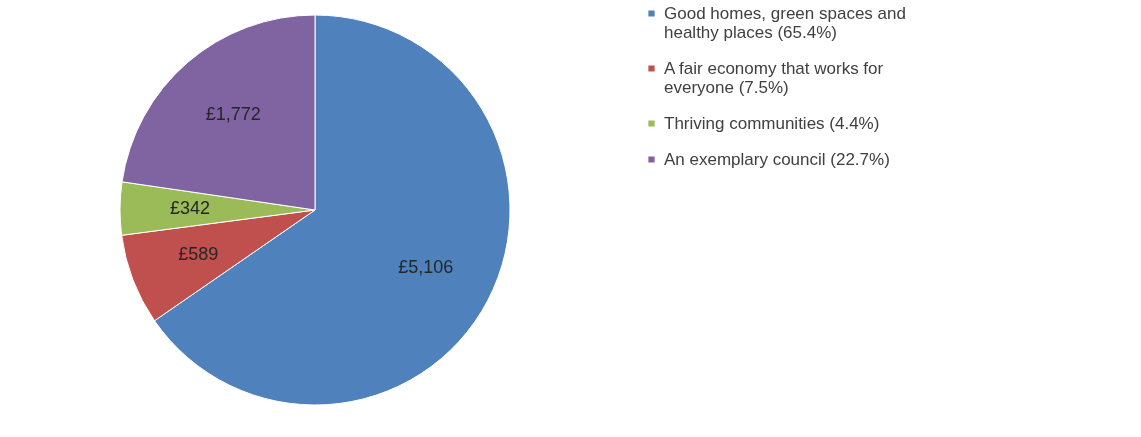 The image size is (1141, 437). Describe the element at coordinates (233, 114) in the screenshot. I see `data-label: £1,772` at that location.